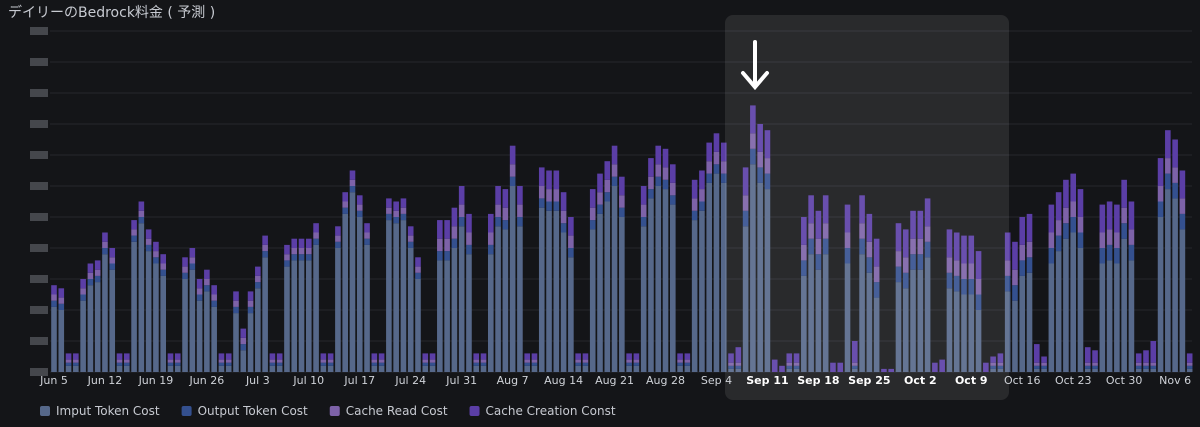 The width and height of the screenshot is (1200, 427). What do you see at coordinates (1124, 380) in the screenshot?
I see `x-tick-label: Oct 30` at bounding box center [1124, 380].